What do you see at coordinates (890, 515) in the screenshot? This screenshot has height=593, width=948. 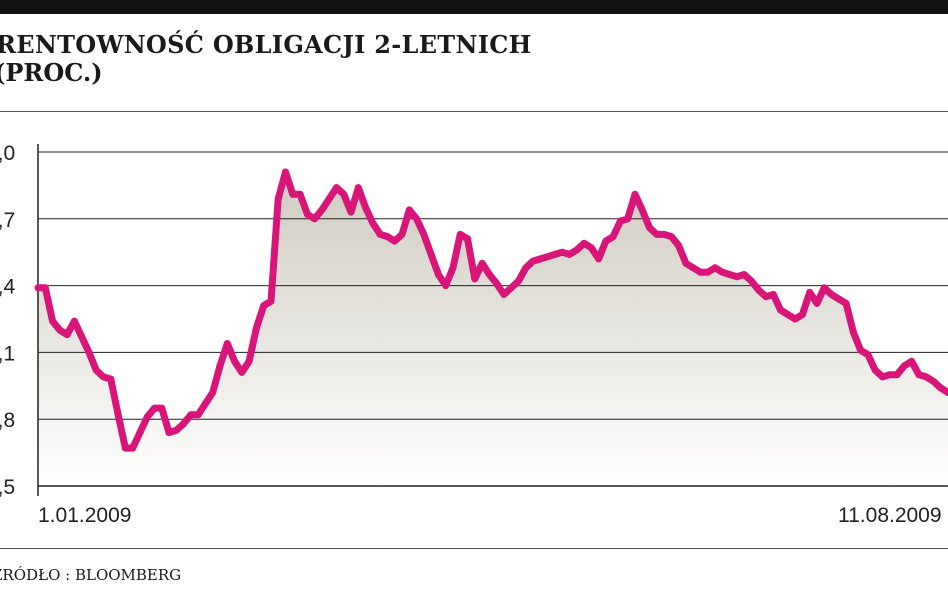 I see `x-tick-label: 11.08.2009` at bounding box center [890, 515].